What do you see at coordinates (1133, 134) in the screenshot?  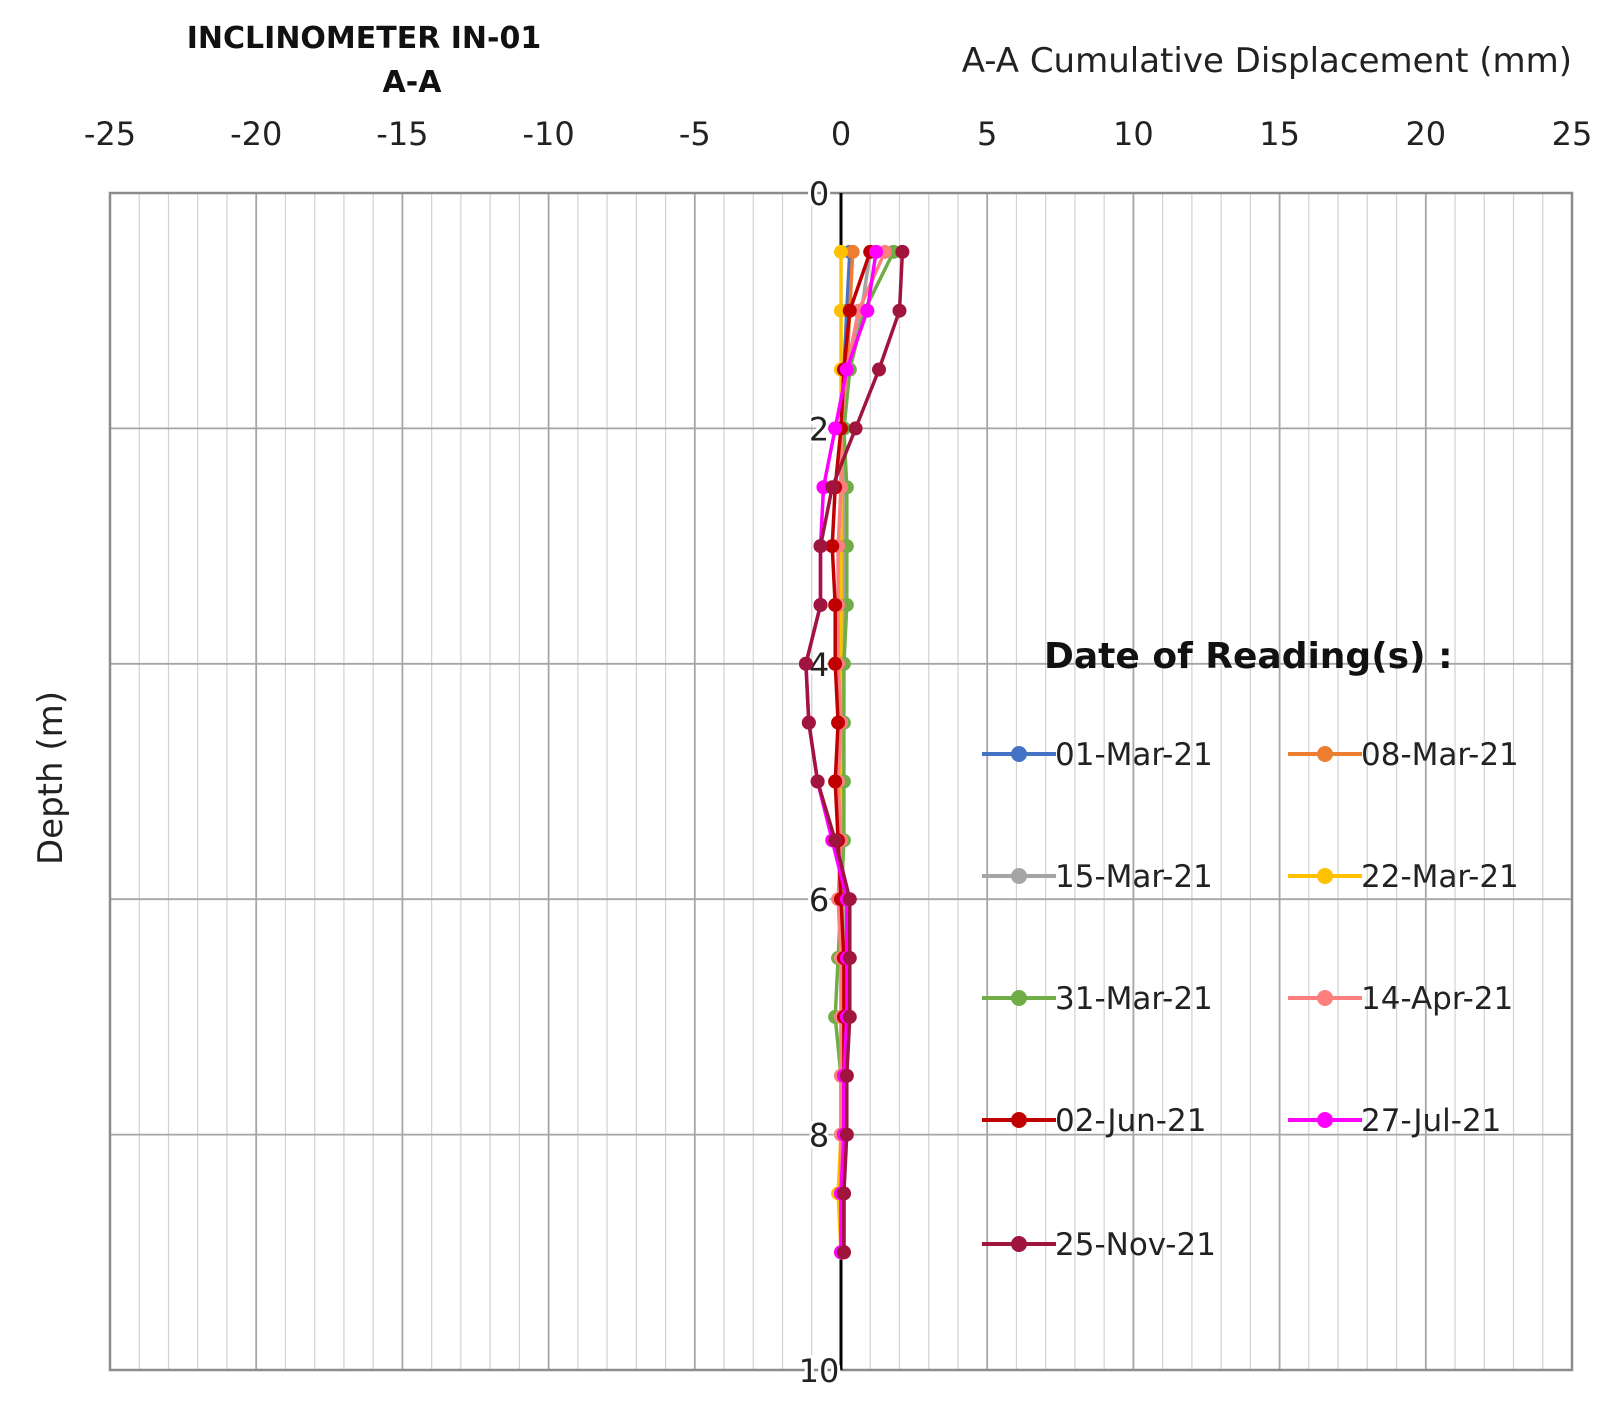 I see `x-tick-label: 10` at bounding box center [1133, 134].